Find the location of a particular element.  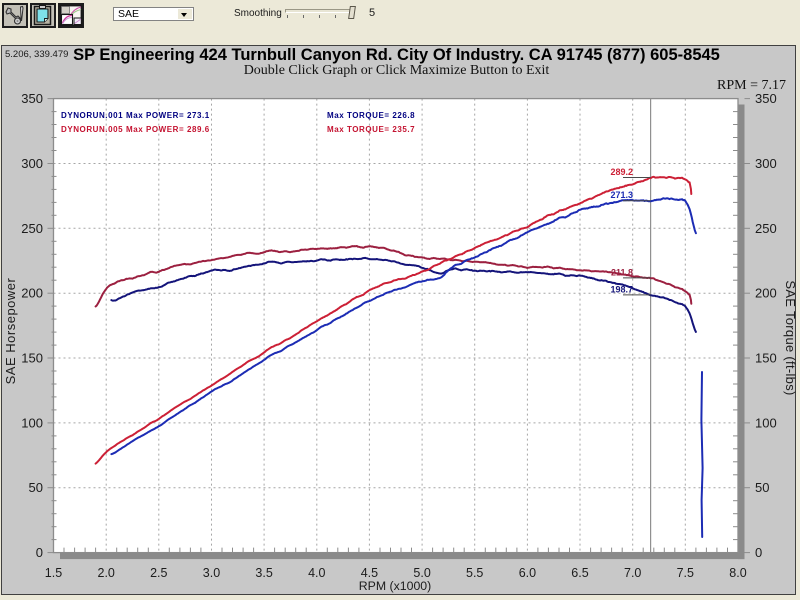

svg-text: 6.5 is located at coordinates (579, 573).